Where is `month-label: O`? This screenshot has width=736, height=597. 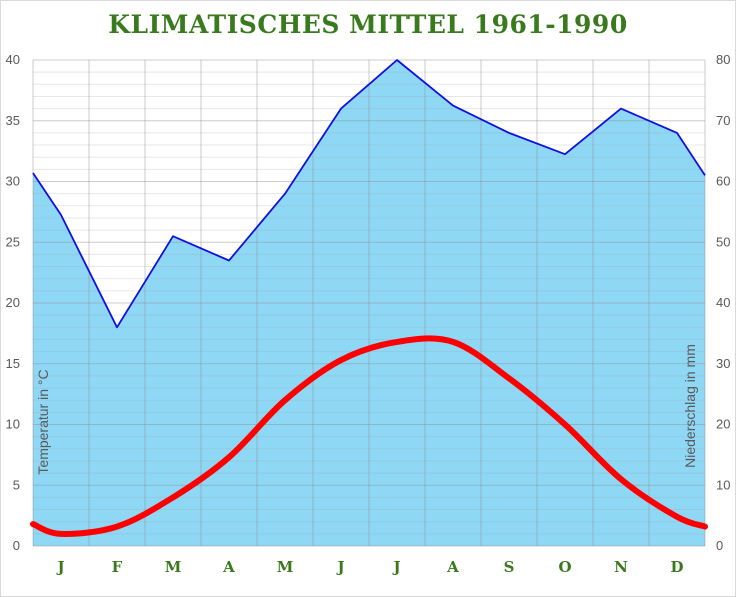
month-label: O is located at coordinates (564, 567).